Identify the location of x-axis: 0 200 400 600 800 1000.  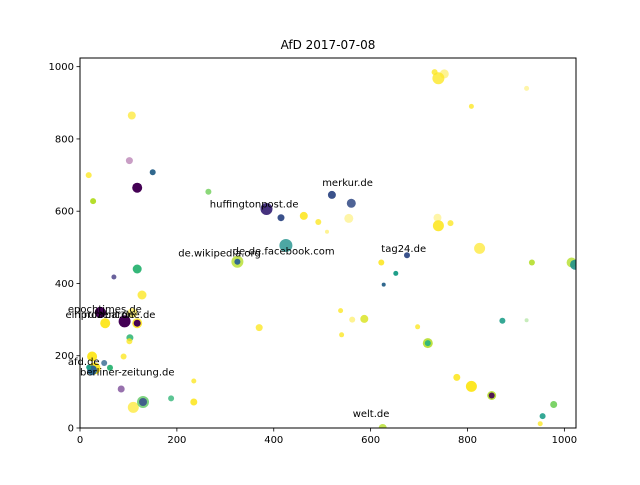
(327, 437).